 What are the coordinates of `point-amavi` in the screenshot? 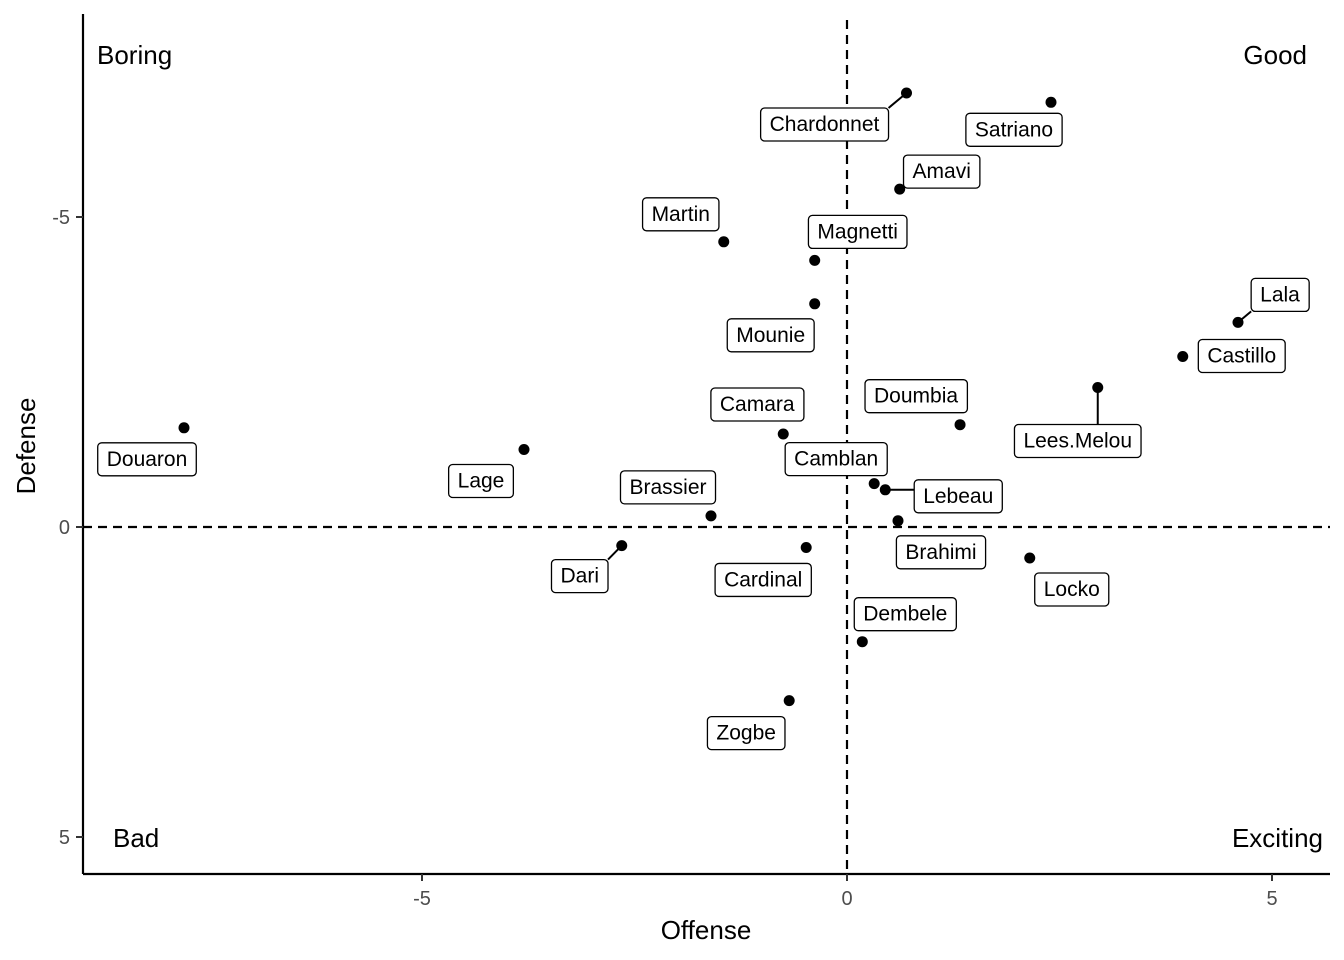 It's located at (900, 189).